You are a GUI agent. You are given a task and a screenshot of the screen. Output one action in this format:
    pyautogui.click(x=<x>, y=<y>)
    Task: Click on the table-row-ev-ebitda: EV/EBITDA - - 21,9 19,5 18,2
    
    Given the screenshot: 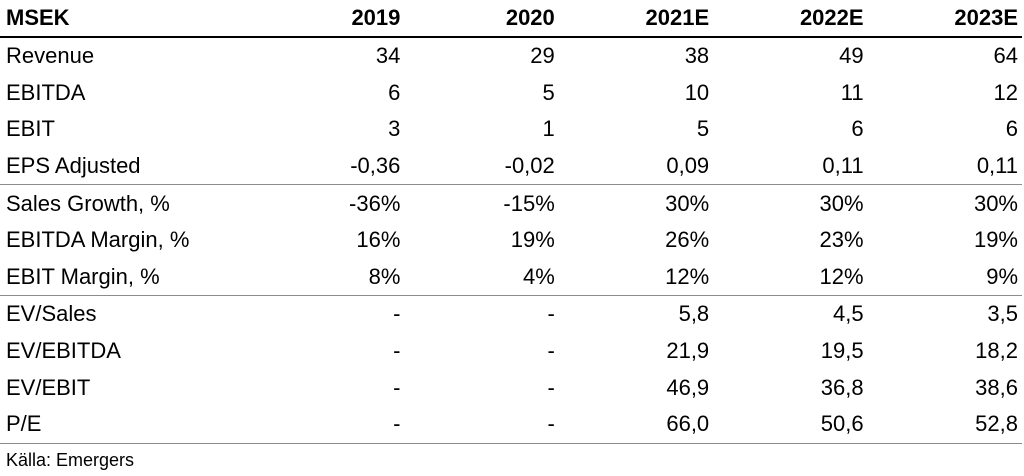 What is the action you would take?
    pyautogui.click(x=511, y=351)
    